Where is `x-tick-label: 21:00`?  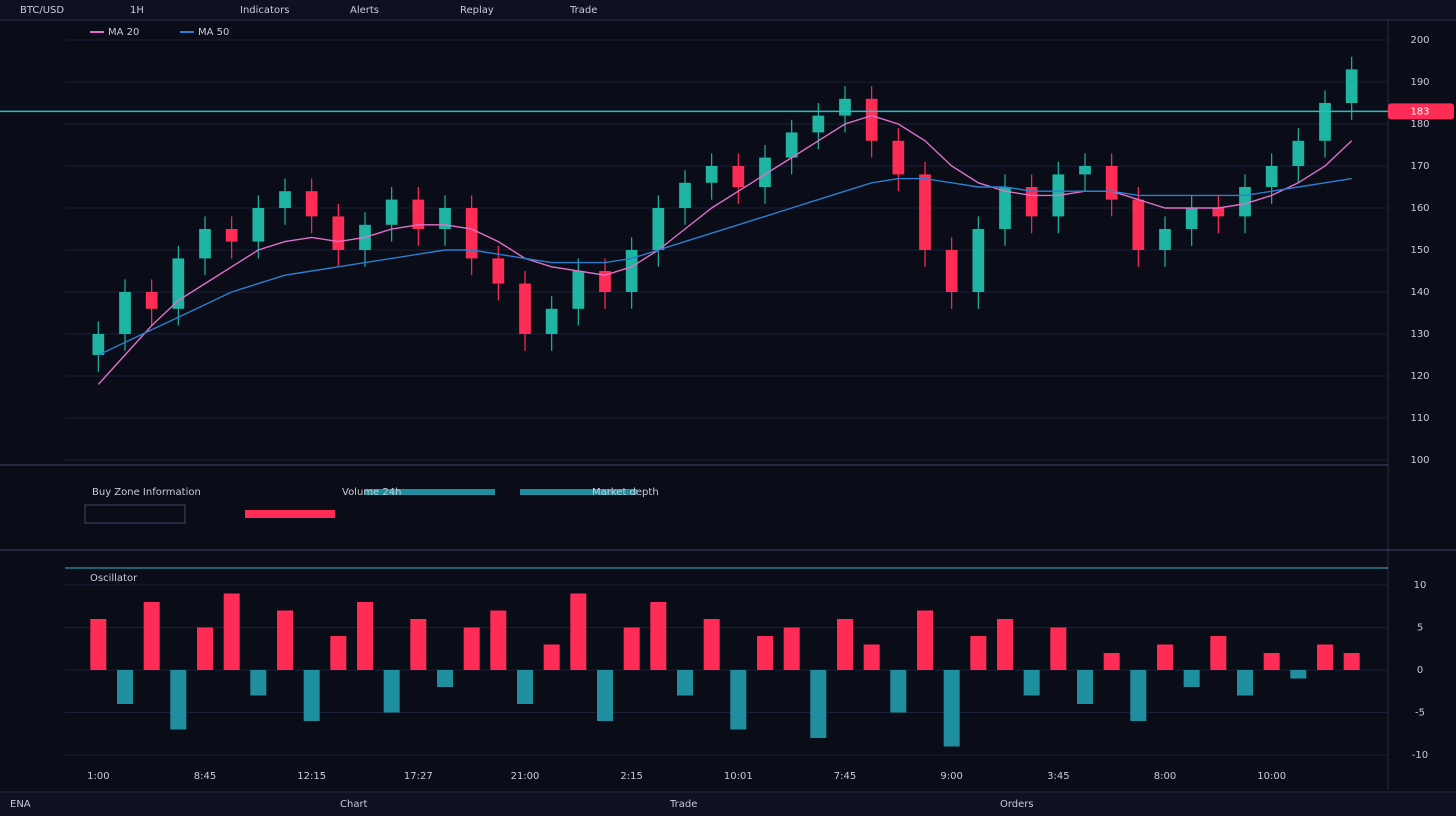
x-tick-label: 21:00 is located at coordinates (525, 776).